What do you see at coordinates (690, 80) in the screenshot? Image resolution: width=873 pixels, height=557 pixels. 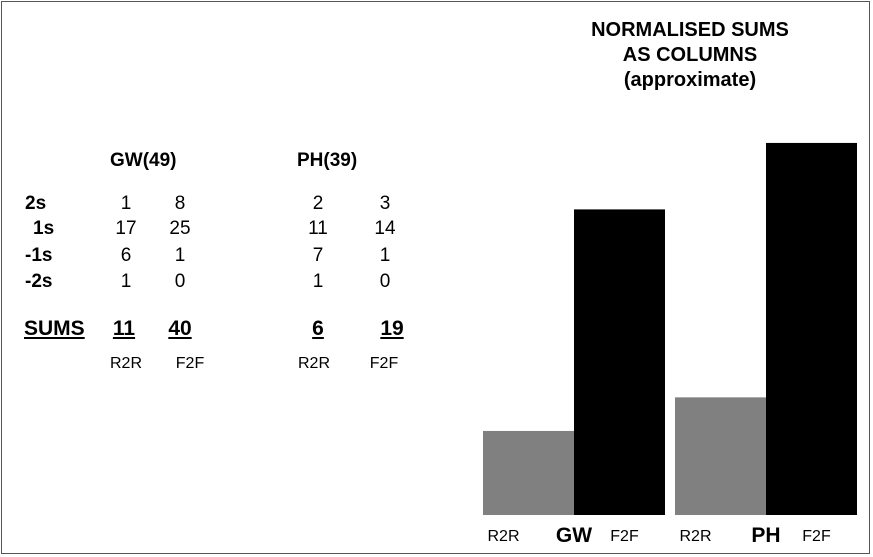 I see `chart-title-line: (approximate)` at bounding box center [690, 80].